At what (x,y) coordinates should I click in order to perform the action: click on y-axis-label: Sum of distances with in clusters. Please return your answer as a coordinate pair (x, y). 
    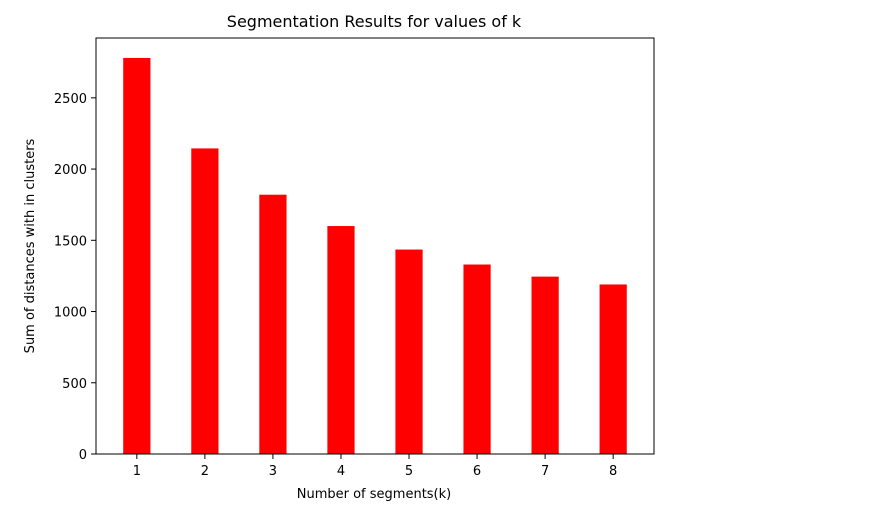
    Looking at the image, I should click on (30, 245).